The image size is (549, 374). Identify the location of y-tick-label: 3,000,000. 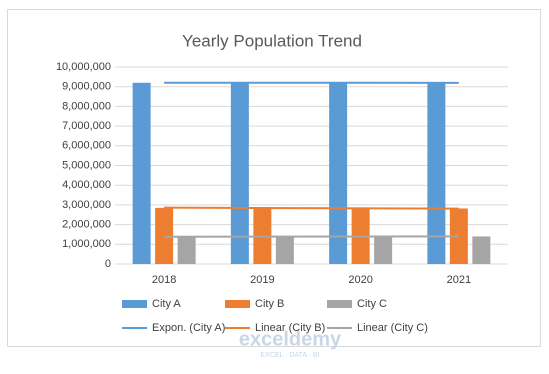
(86, 205).